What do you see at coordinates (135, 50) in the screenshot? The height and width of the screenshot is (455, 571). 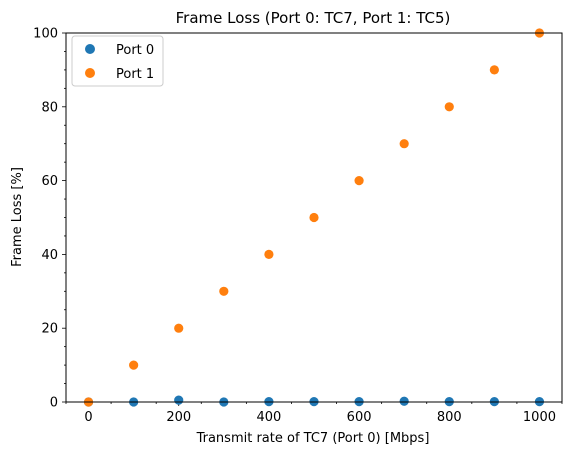 I see `legend-label-port-0: Port 0` at bounding box center [135, 50].